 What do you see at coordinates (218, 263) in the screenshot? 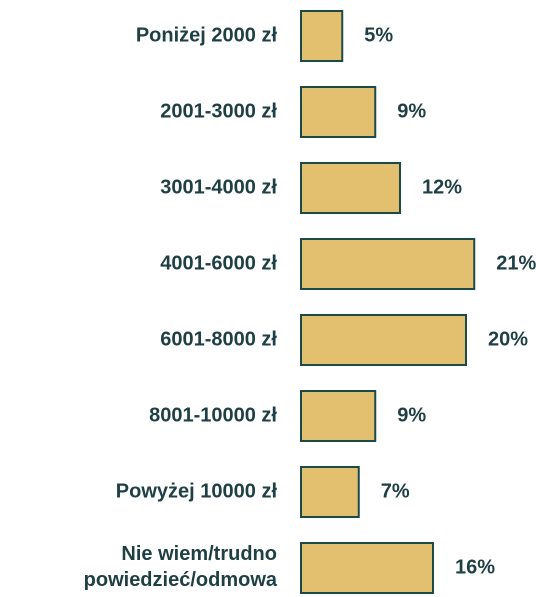
I see `category-label: 4001-6000 zł` at bounding box center [218, 263].